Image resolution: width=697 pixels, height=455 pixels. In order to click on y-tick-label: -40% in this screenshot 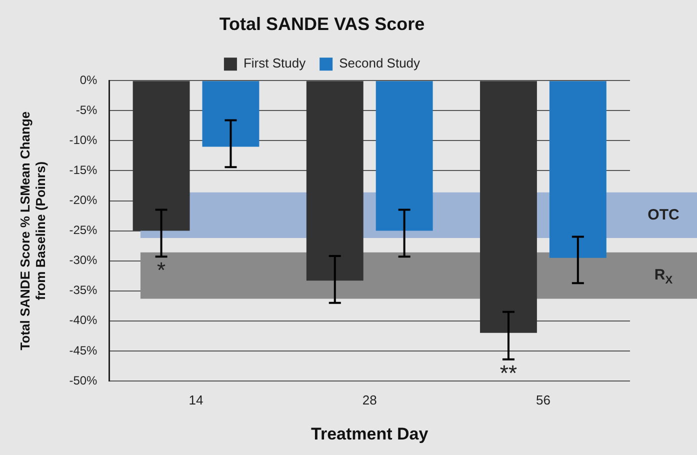, I will do `click(83, 320)`.